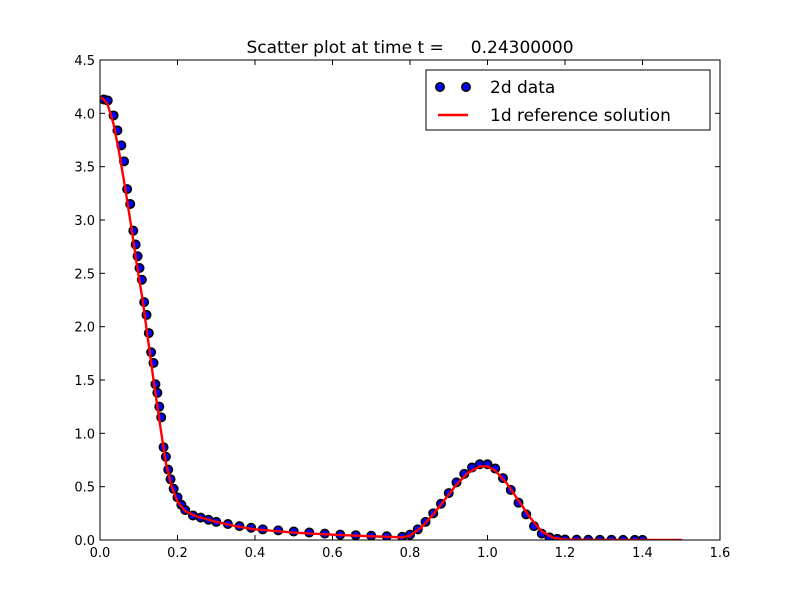 Image resolution: width=800 pixels, height=600 pixels. Describe the element at coordinates (410, 553) in the screenshot. I see `x-tick-label: 0.8` at that location.